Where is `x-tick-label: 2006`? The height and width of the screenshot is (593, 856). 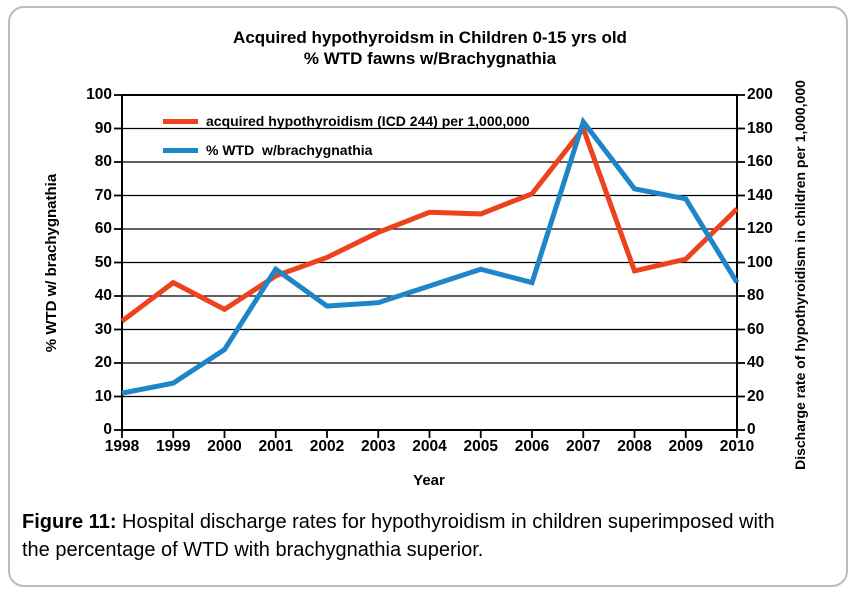
x-tick-label: 2006 is located at coordinates (532, 446).